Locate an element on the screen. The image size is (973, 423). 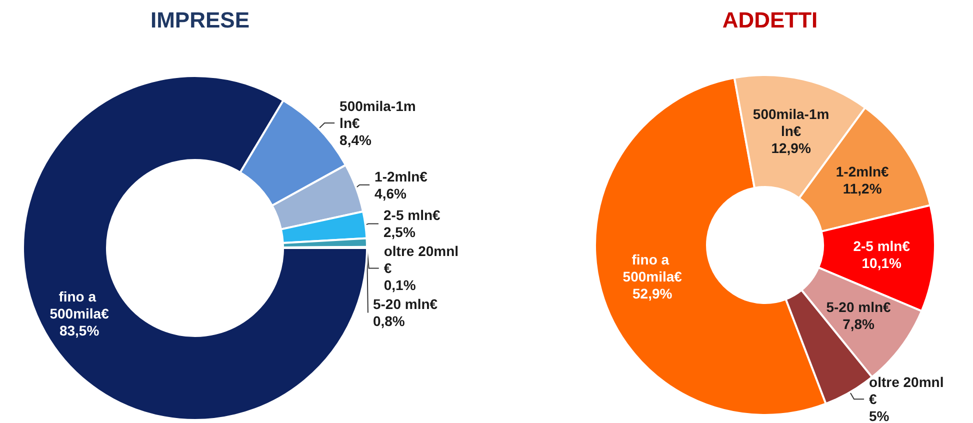
data-label: 0,1% is located at coordinates (400, 285).